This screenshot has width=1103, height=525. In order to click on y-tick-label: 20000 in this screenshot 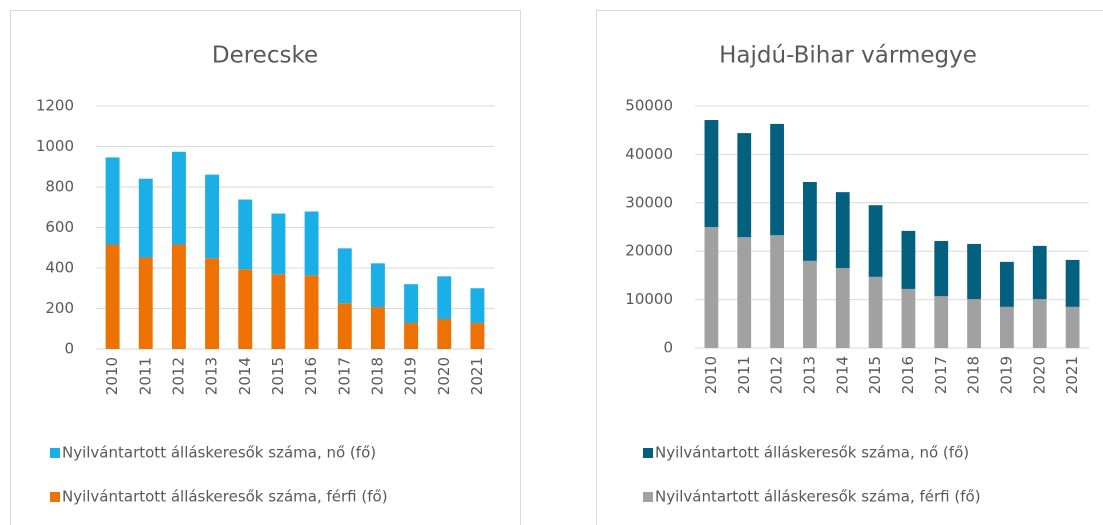, I will do `click(649, 251)`.